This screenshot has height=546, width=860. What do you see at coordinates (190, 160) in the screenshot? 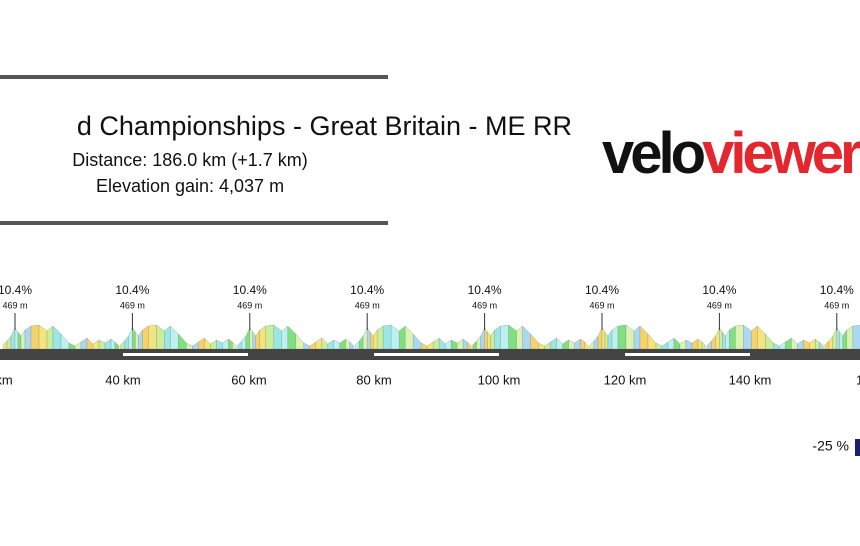
I see `distance: Distance: 186.0 km (+1.7 km)` at bounding box center [190, 160].